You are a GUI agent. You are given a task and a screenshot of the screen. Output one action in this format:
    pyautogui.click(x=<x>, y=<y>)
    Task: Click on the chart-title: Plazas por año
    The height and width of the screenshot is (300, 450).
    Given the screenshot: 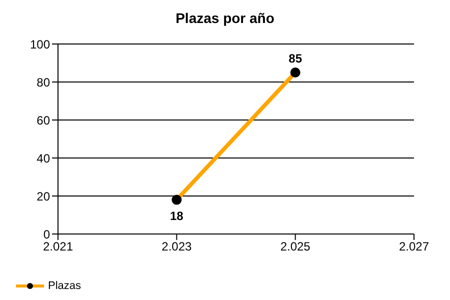 What is the action you would take?
    pyautogui.click(x=225, y=18)
    